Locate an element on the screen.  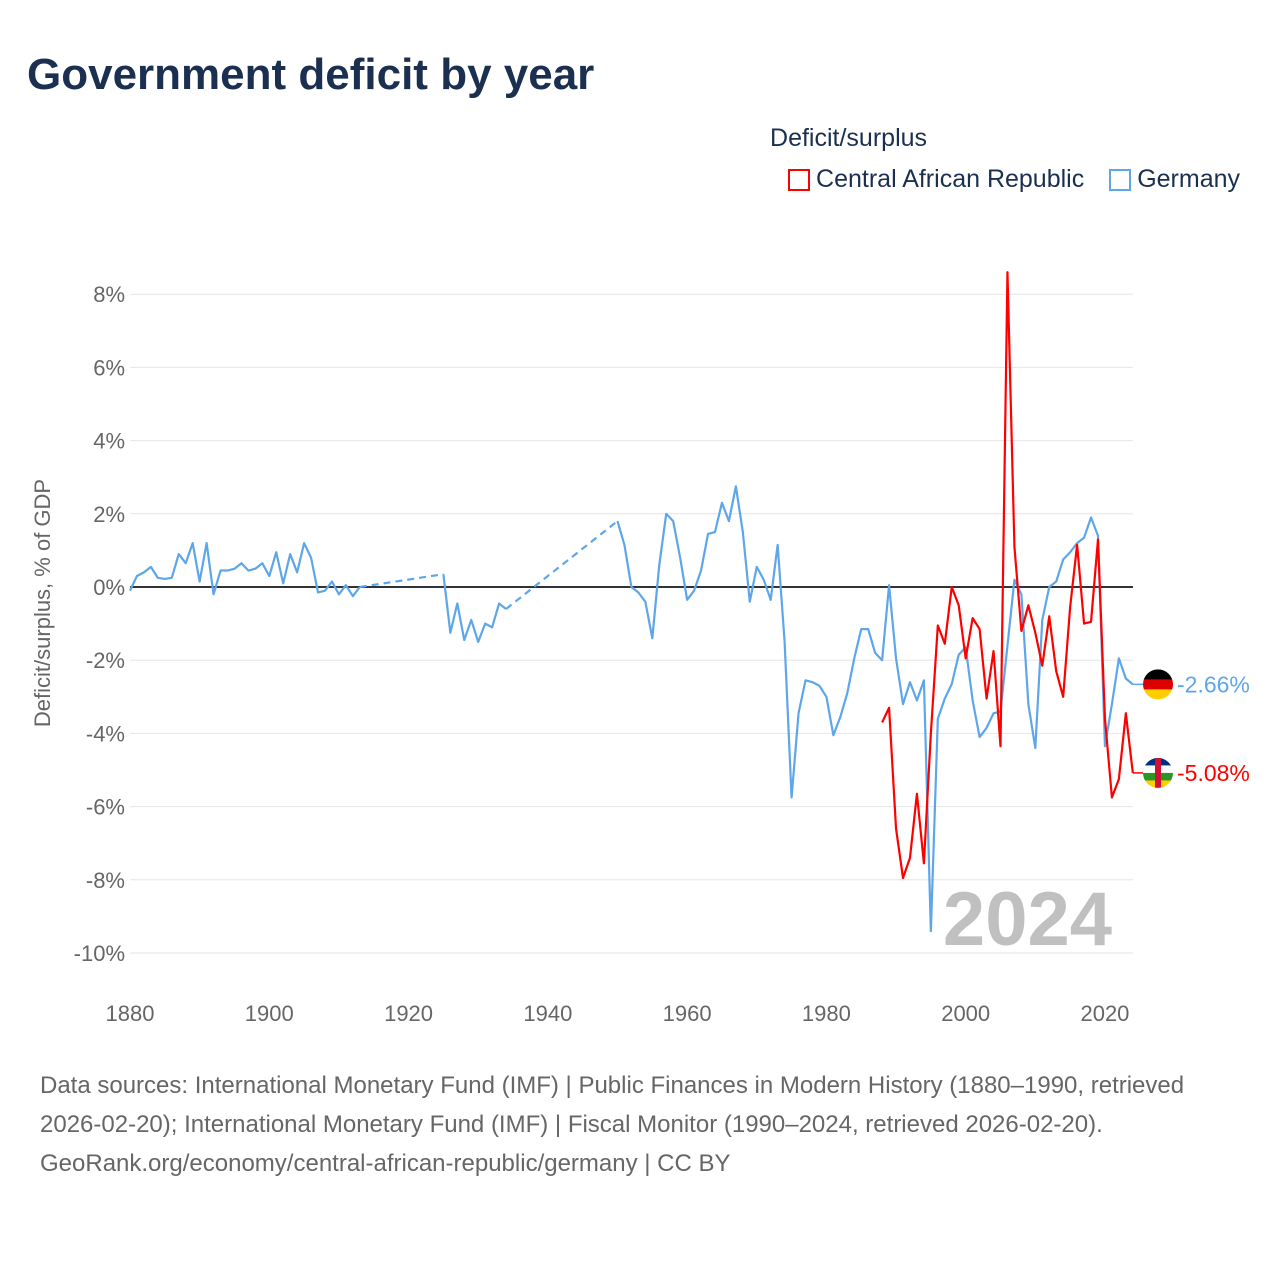
x-tick-label: 2020 is located at coordinates (1104, 1013).